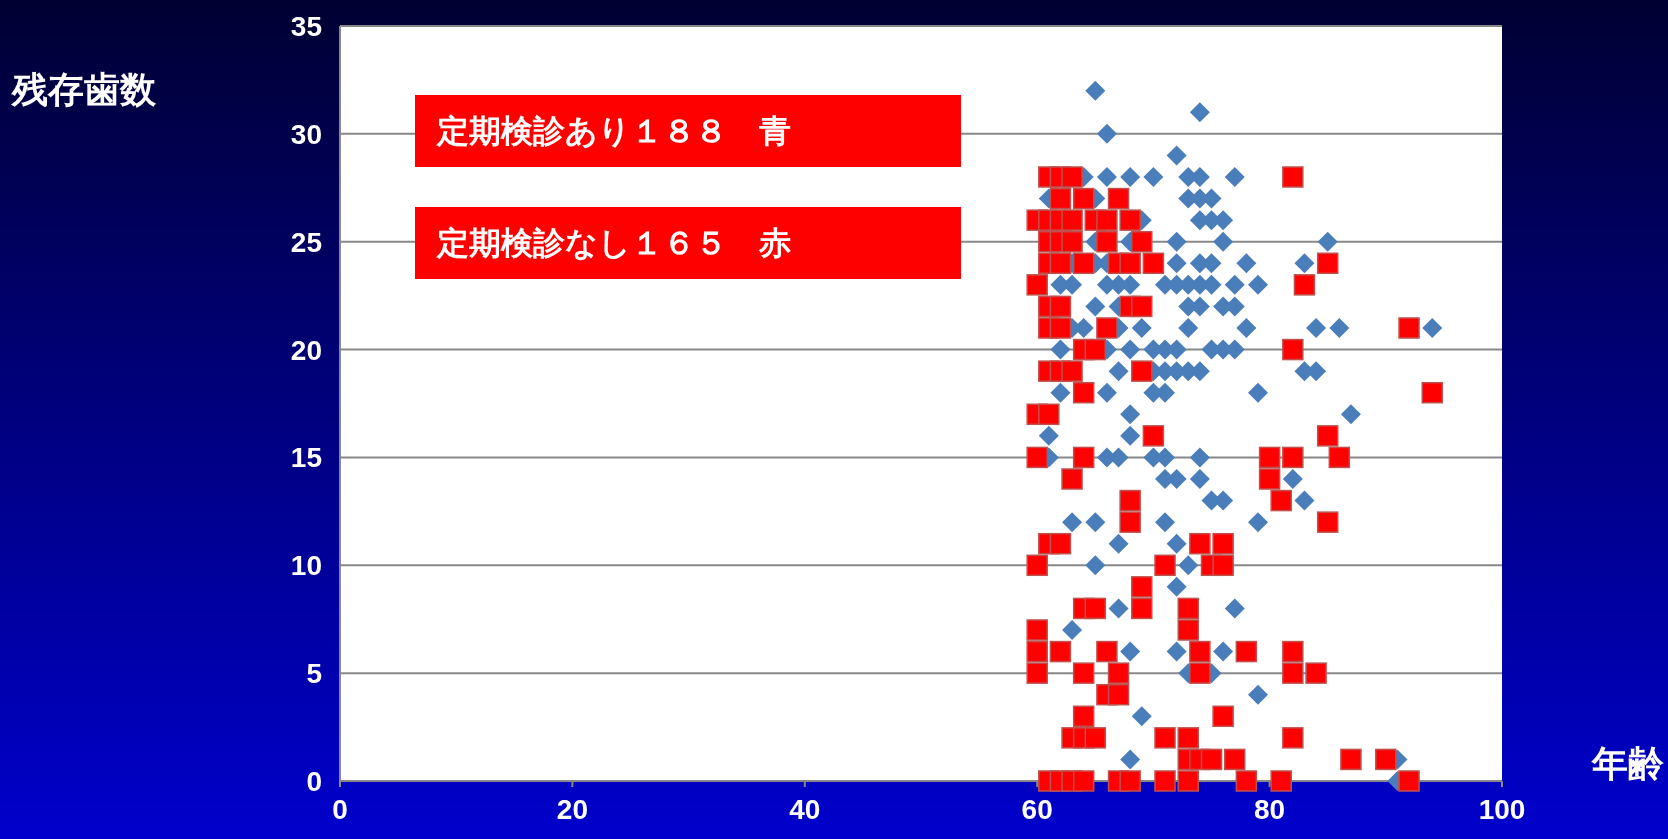  Describe the element at coordinates (805, 809) in the screenshot. I see `x-tick-label: 40` at that location.